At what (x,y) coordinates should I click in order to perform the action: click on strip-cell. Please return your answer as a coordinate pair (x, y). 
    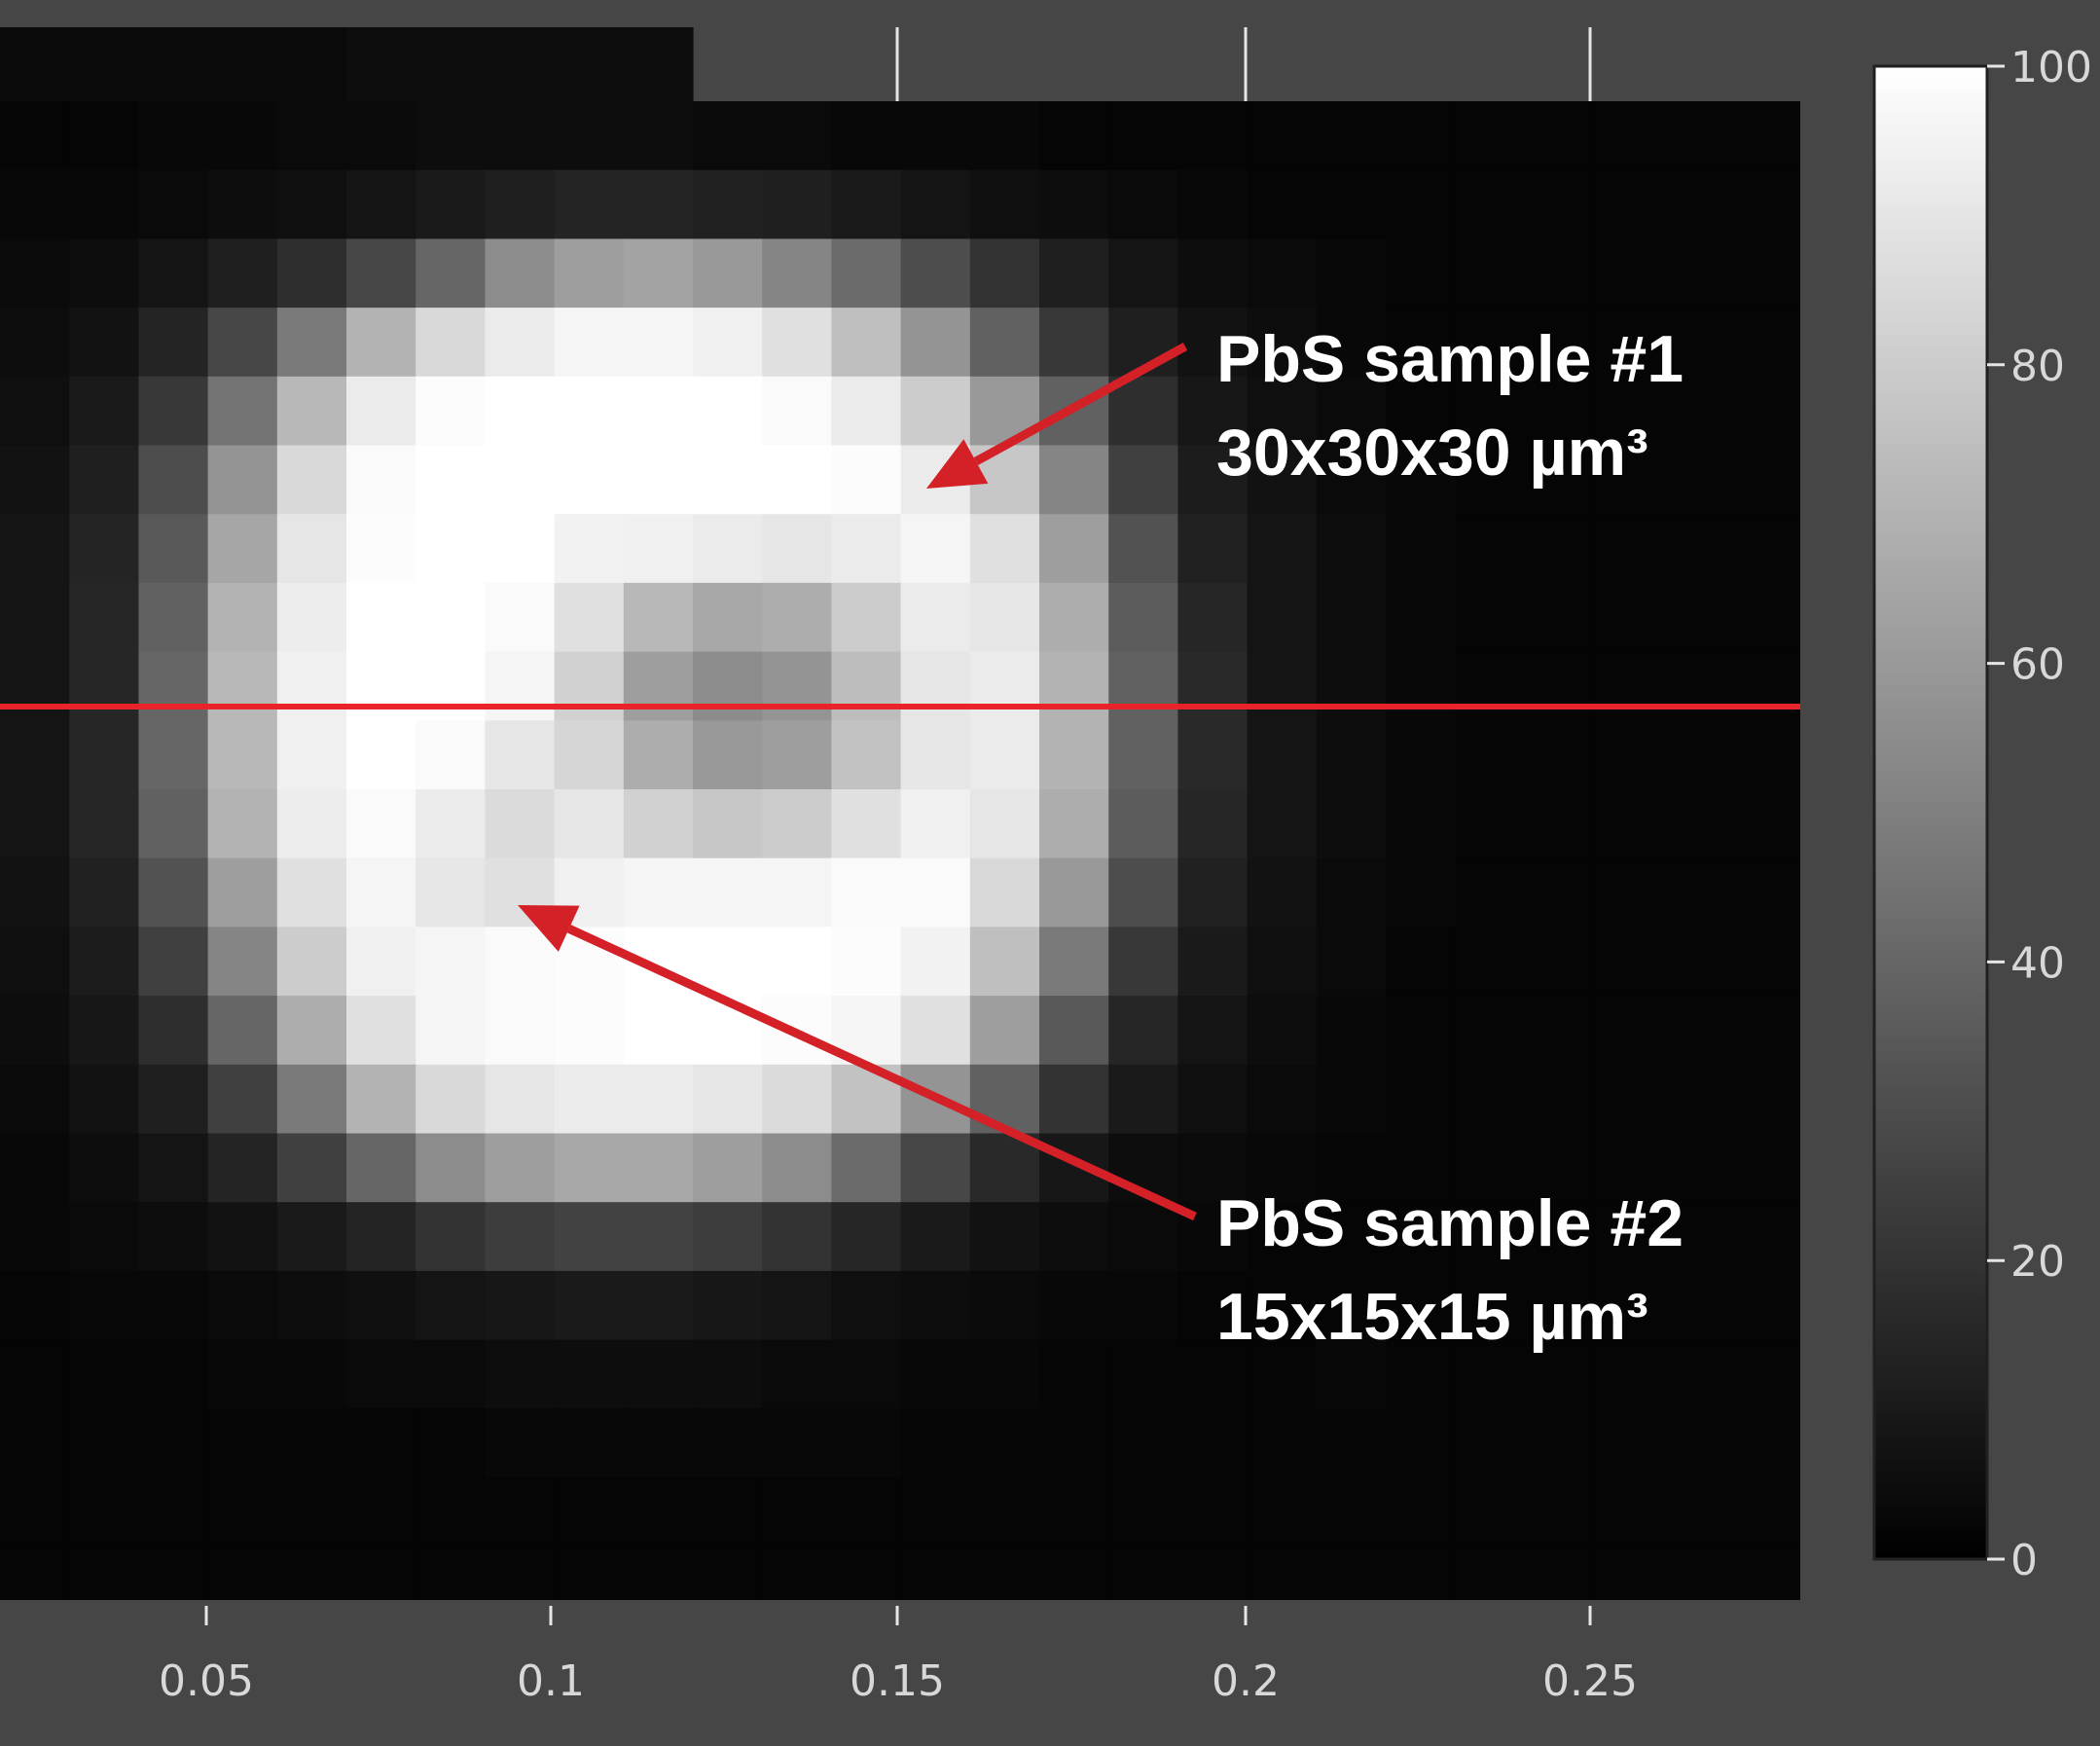
    Looking at the image, I should click on (104, 64).